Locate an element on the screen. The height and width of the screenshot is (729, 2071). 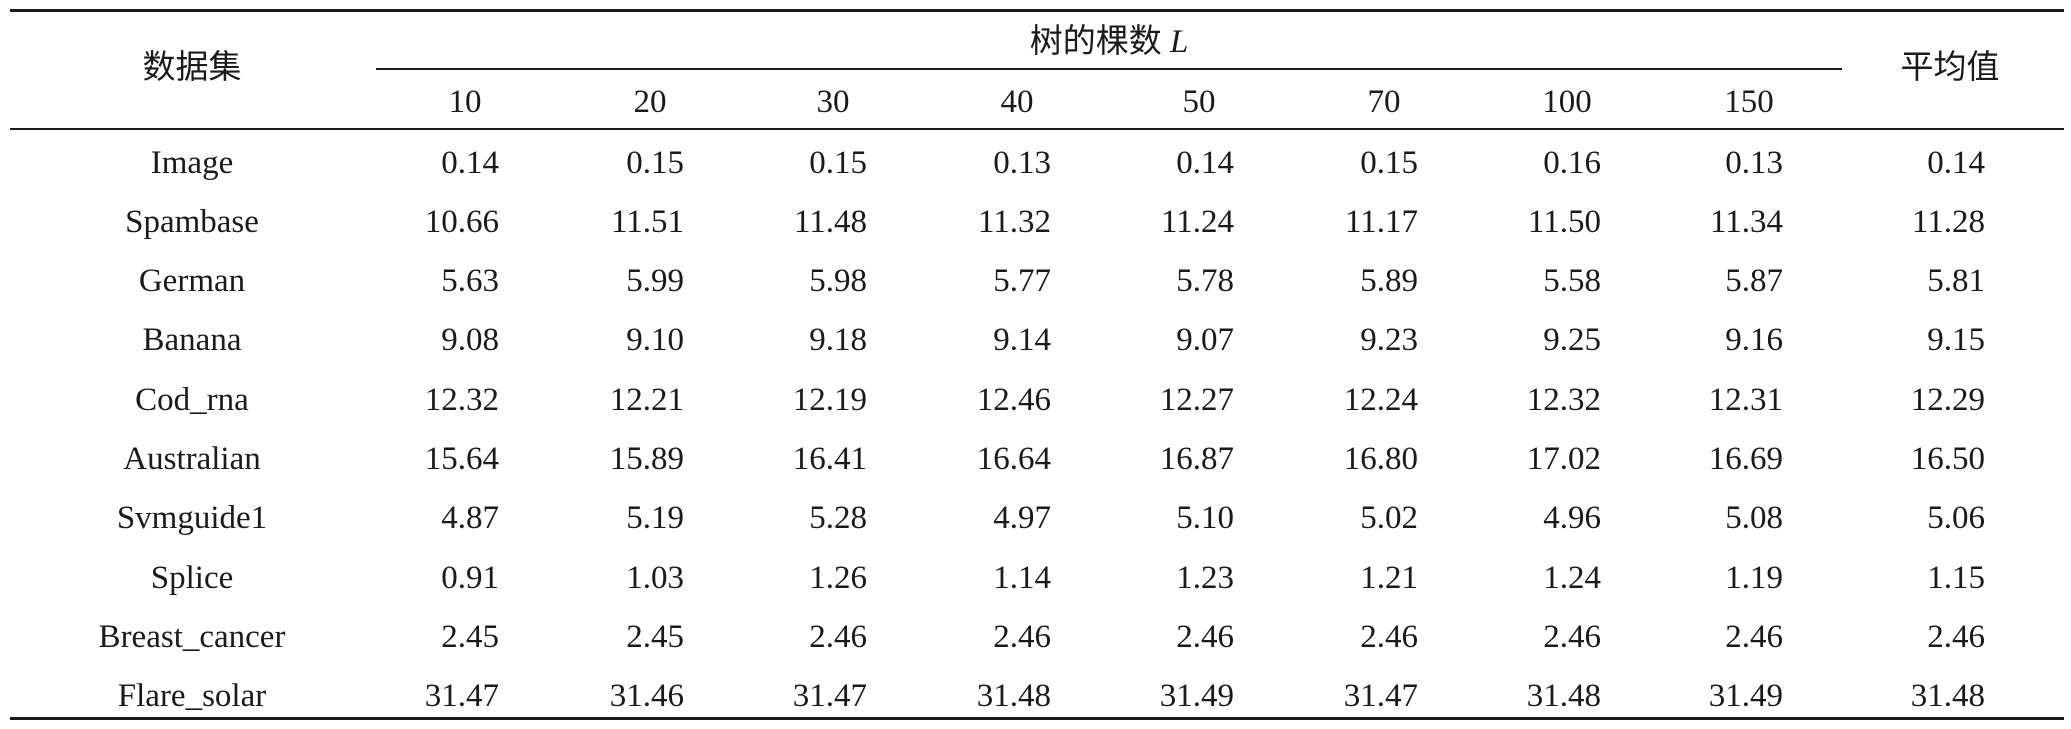
average-cell: 5.81 is located at coordinates (1956, 281).